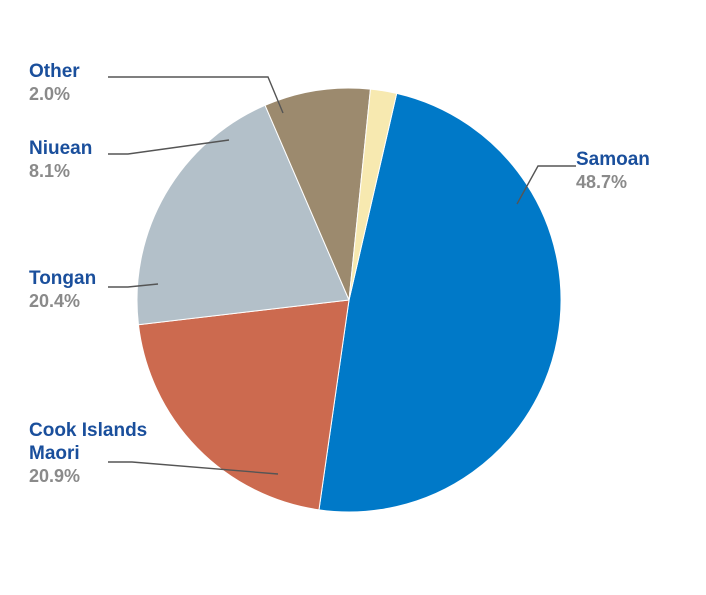  I want to click on slice-name-label-cook-islands-maori: Cook Islands, so click(88, 430).